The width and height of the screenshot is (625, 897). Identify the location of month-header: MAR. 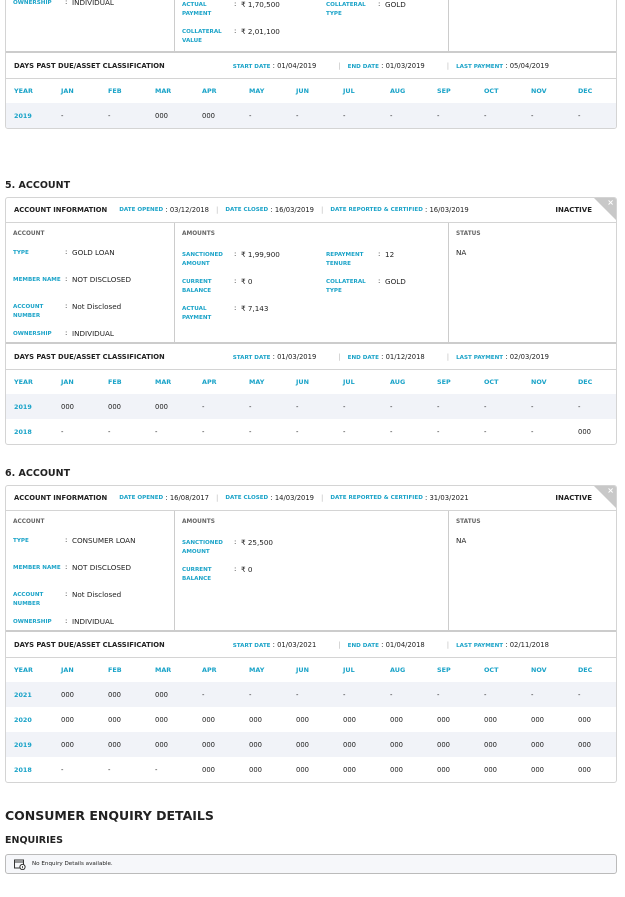
(163, 91).